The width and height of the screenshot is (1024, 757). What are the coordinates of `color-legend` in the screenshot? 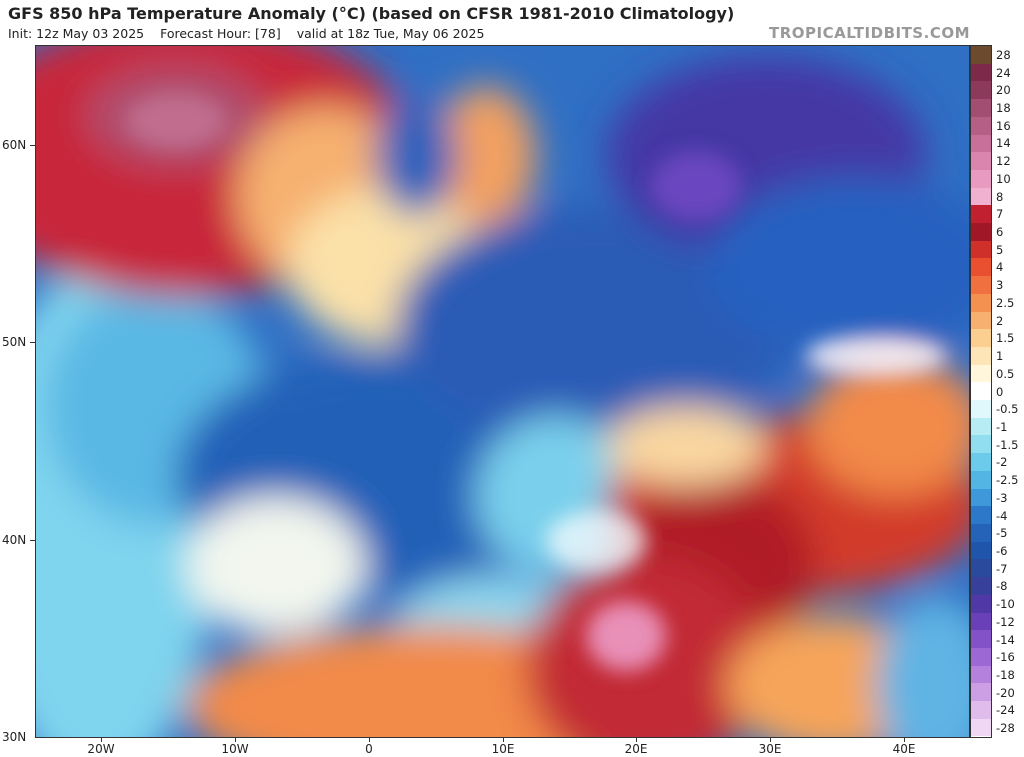 It's located at (981, 391).